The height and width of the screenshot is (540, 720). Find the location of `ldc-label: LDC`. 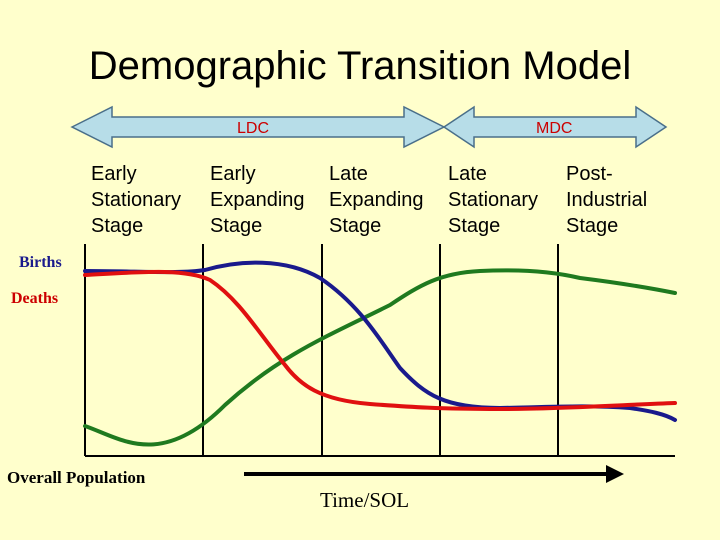

ldc-label: LDC is located at coordinates (253, 128).